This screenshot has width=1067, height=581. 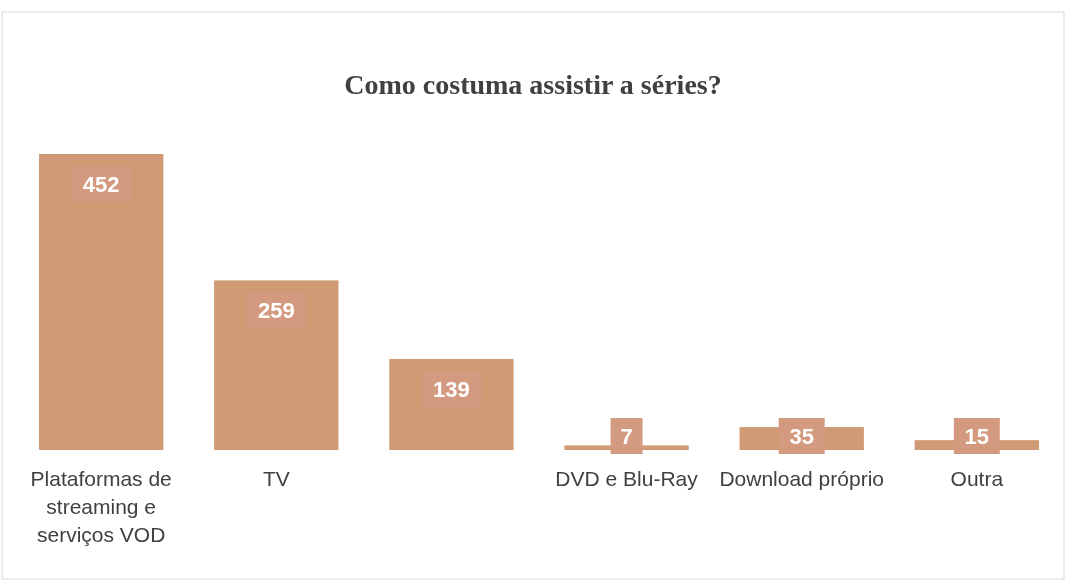 What do you see at coordinates (451, 389) in the screenshot?
I see `data-label: 139` at bounding box center [451, 389].